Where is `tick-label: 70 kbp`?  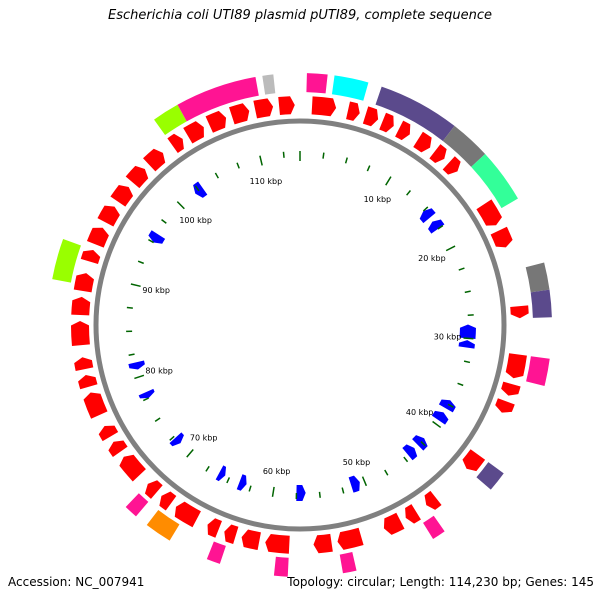 tick-label: 70 kbp is located at coordinates (204, 437).